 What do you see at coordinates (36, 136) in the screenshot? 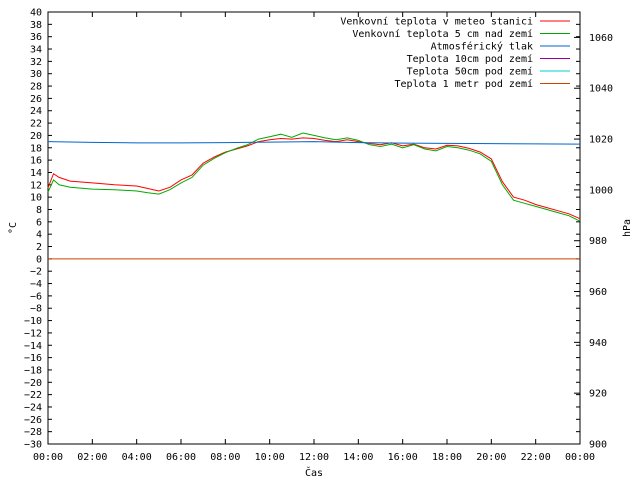
I see `y-tick-label: 20` at bounding box center [36, 136].